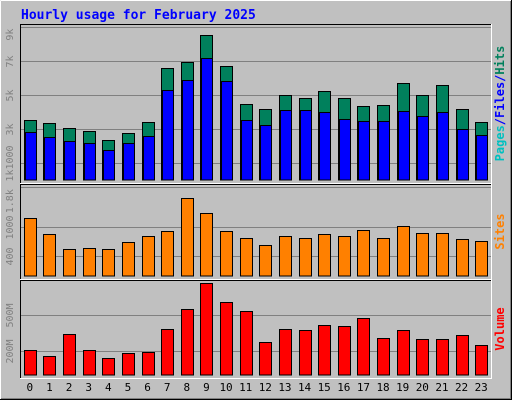 Image resolution: width=512 pixels, height=405 pixels. What do you see at coordinates (69, 387) in the screenshot?
I see `x-tick-label: 2` at bounding box center [69, 387].